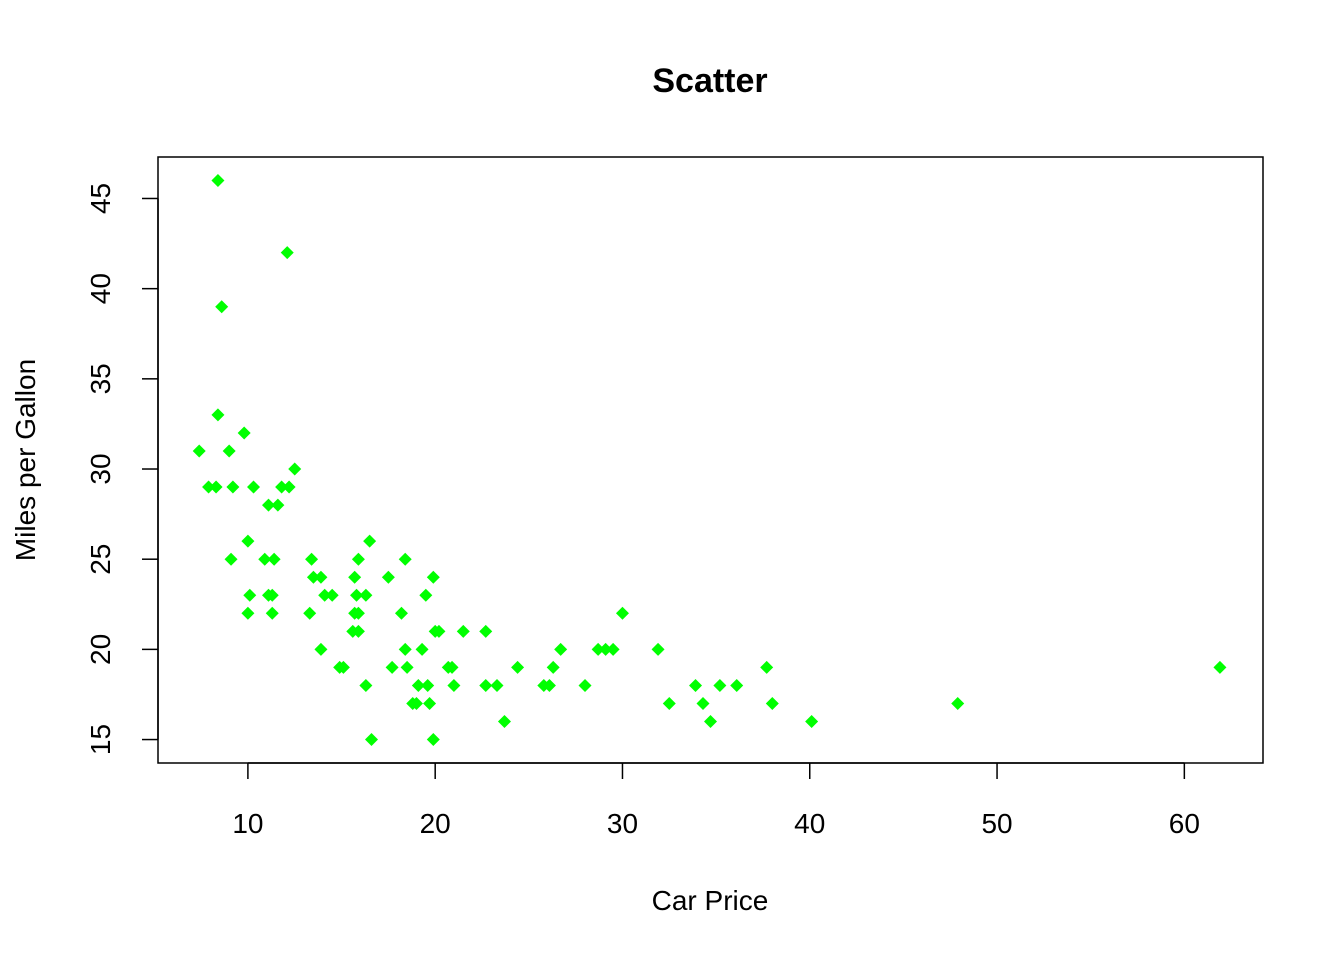  What do you see at coordinates (1184, 823) in the screenshot?
I see `x-tick-label: 60` at bounding box center [1184, 823].